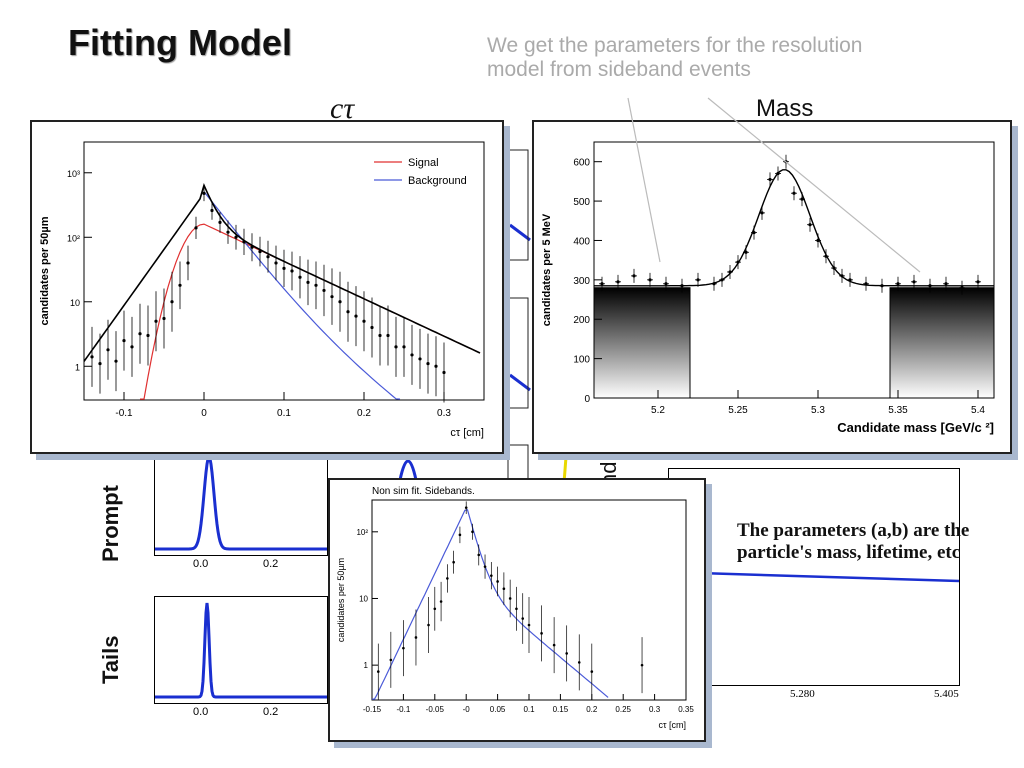  What do you see at coordinates (241, 502) in the screenshot?
I see `prompt-curve` at bounding box center [241, 502].